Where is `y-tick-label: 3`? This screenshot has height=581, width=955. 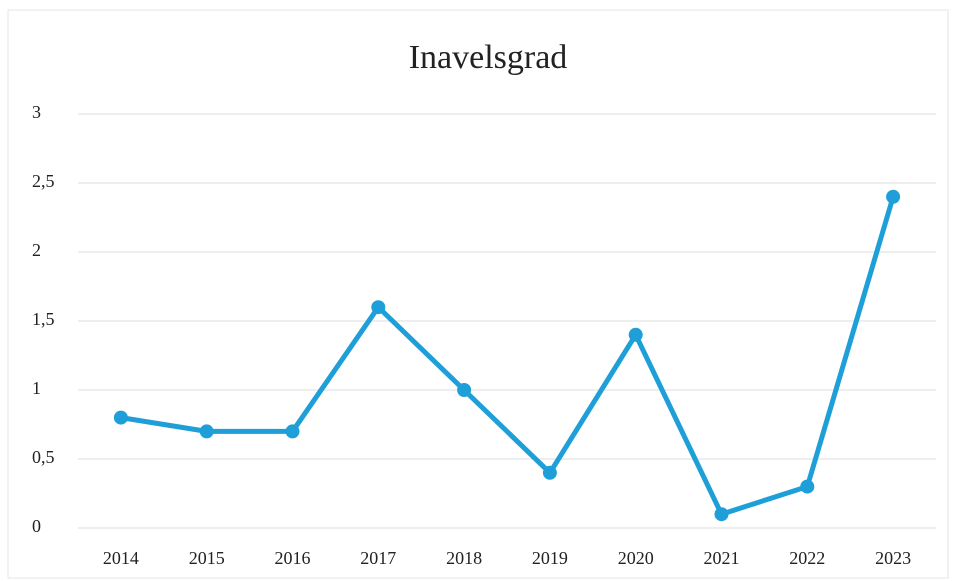
y-tick-label: 3 is located at coordinates (36, 112).